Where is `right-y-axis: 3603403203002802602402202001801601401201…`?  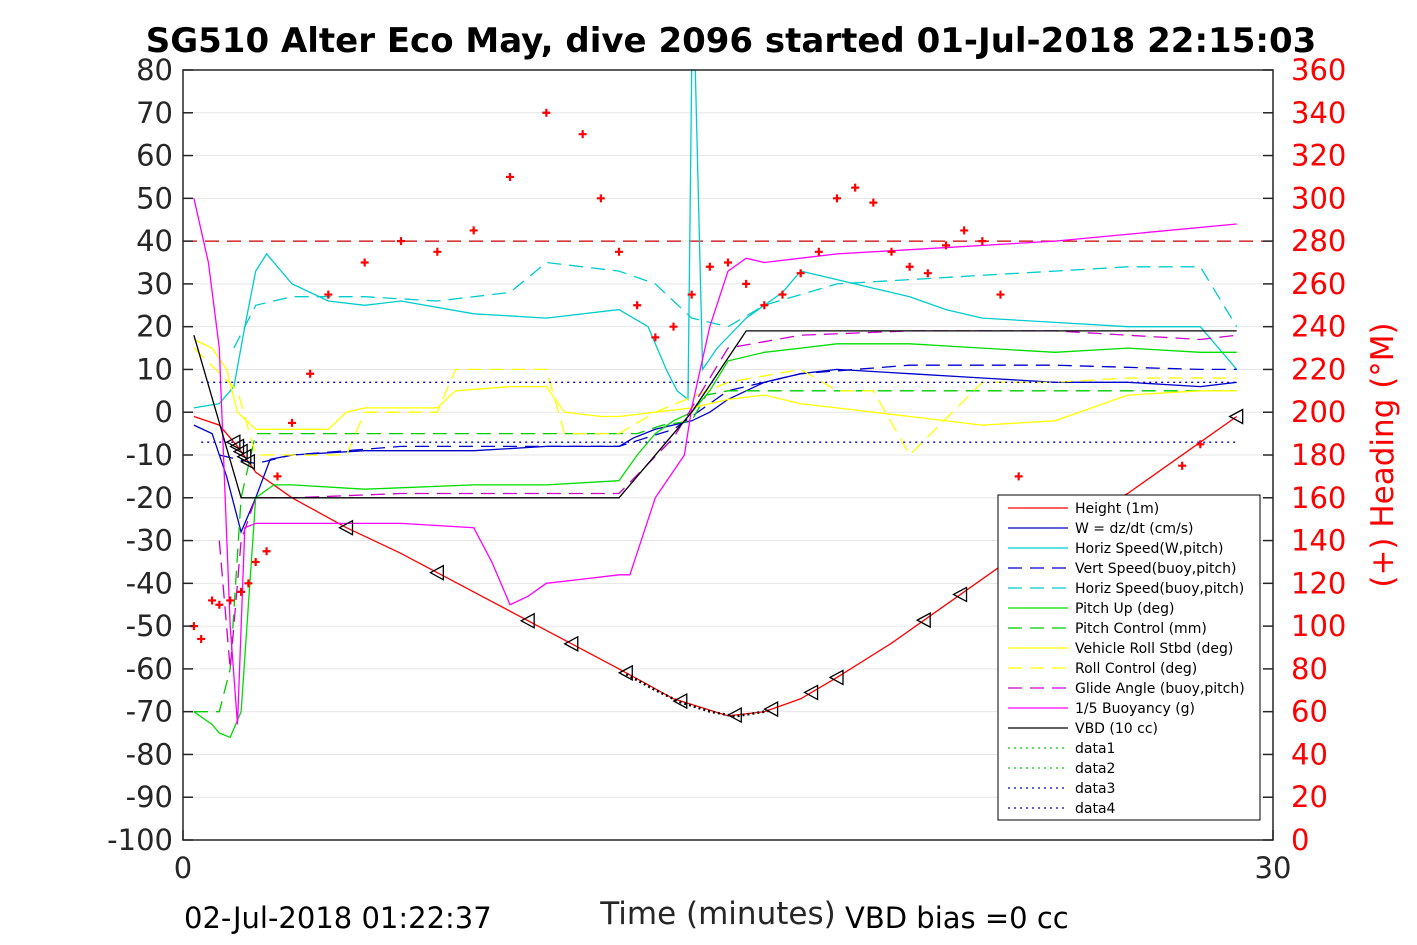 right-y-axis: 3603403203002802602402202001801601401201… is located at coordinates (1304, 455).